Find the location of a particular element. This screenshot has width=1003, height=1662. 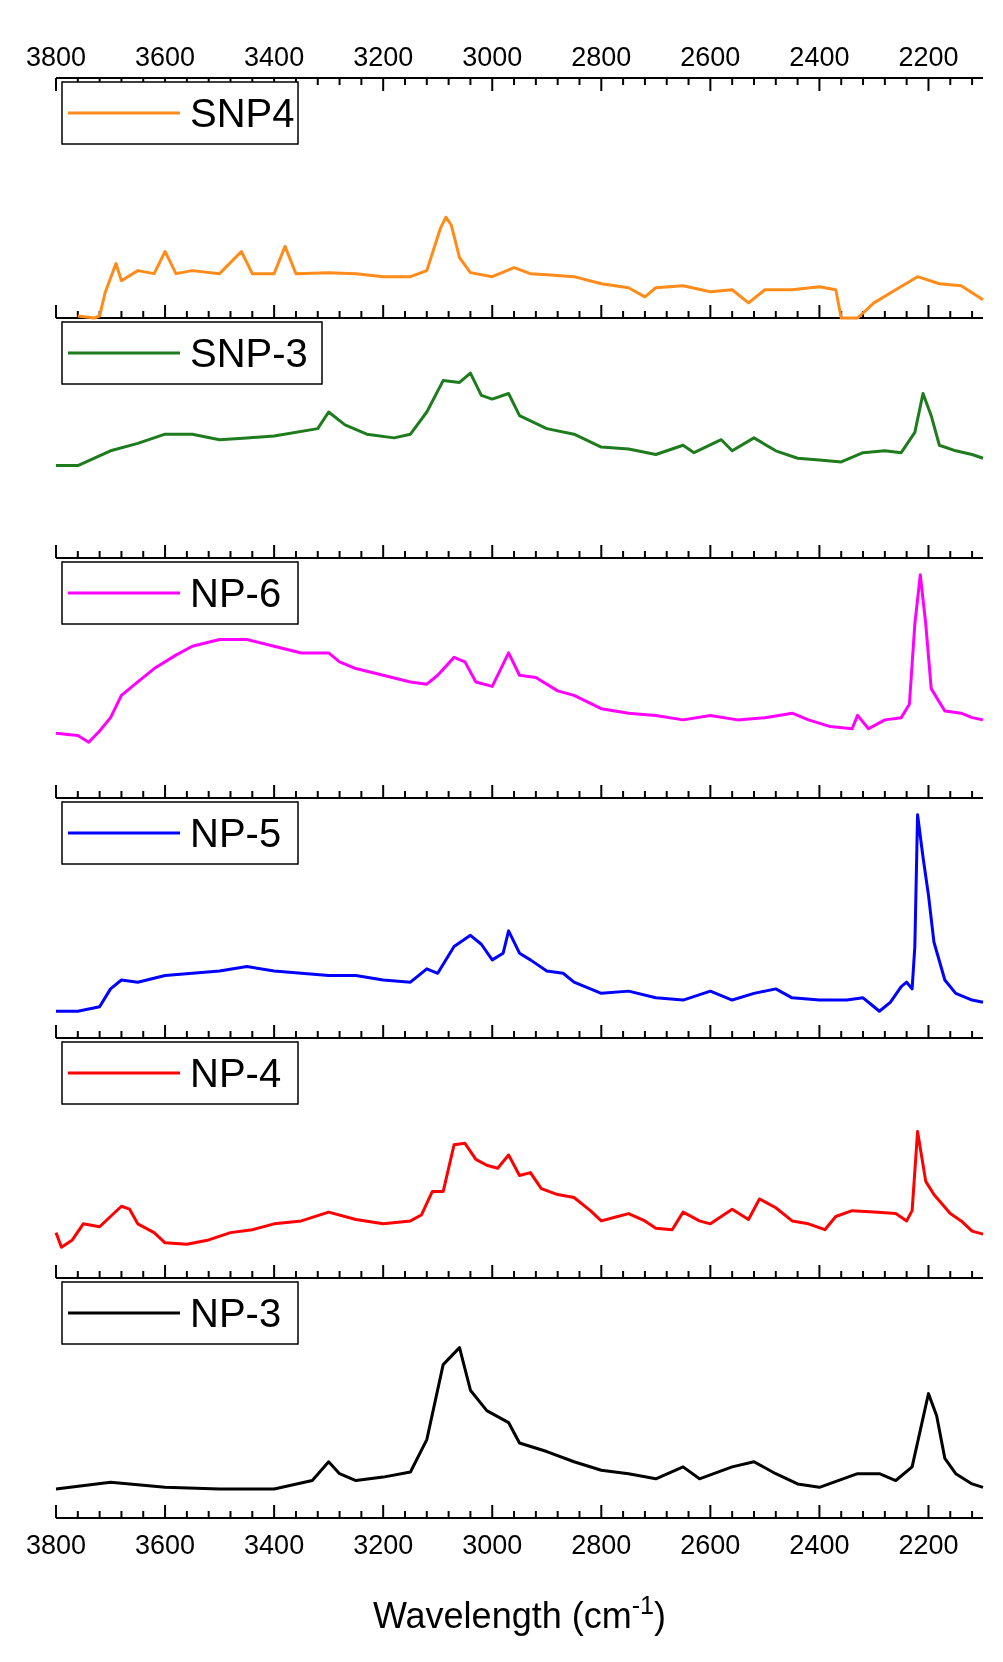

legend-label: SNP4 is located at coordinates (242, 113).